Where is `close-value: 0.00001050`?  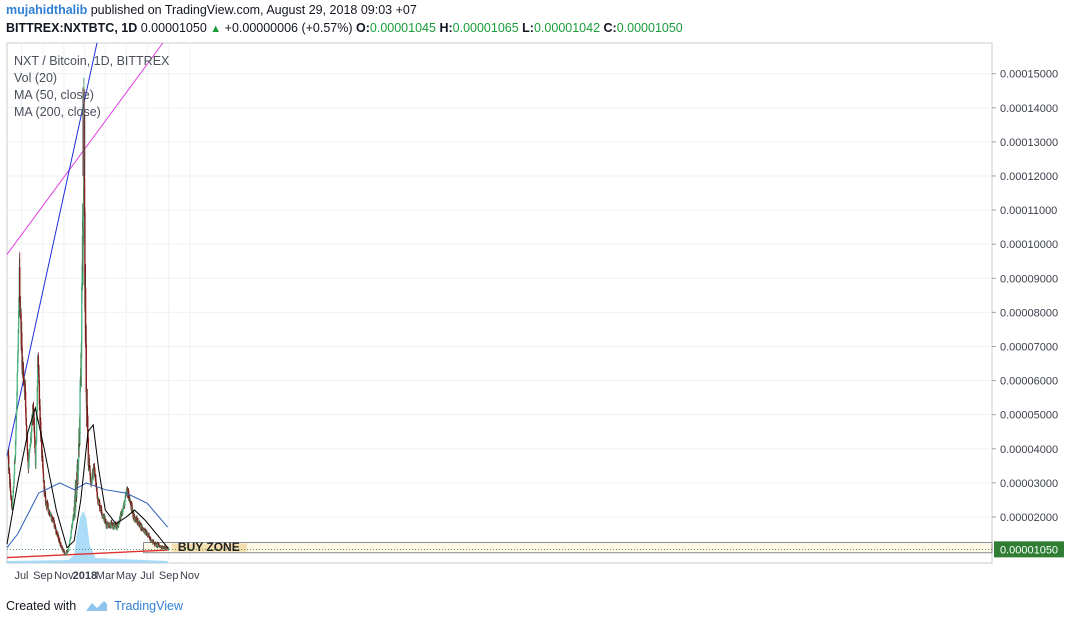
close-value: 0.00001050 is located at coordinates (649, 28).